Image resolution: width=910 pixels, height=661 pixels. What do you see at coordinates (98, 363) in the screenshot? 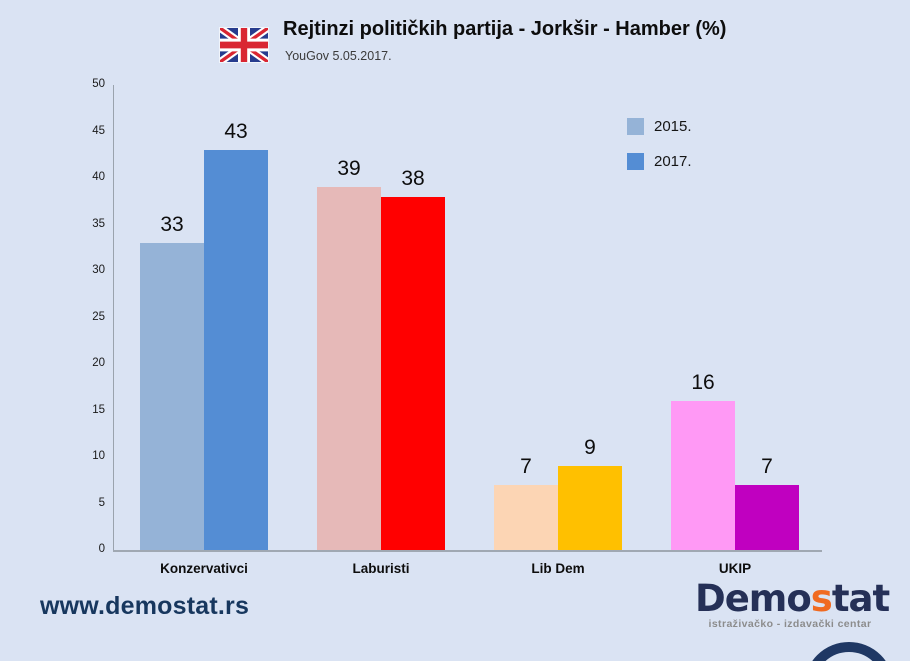
I see `y-tick-label: 20` at bounding box center [98, 363].